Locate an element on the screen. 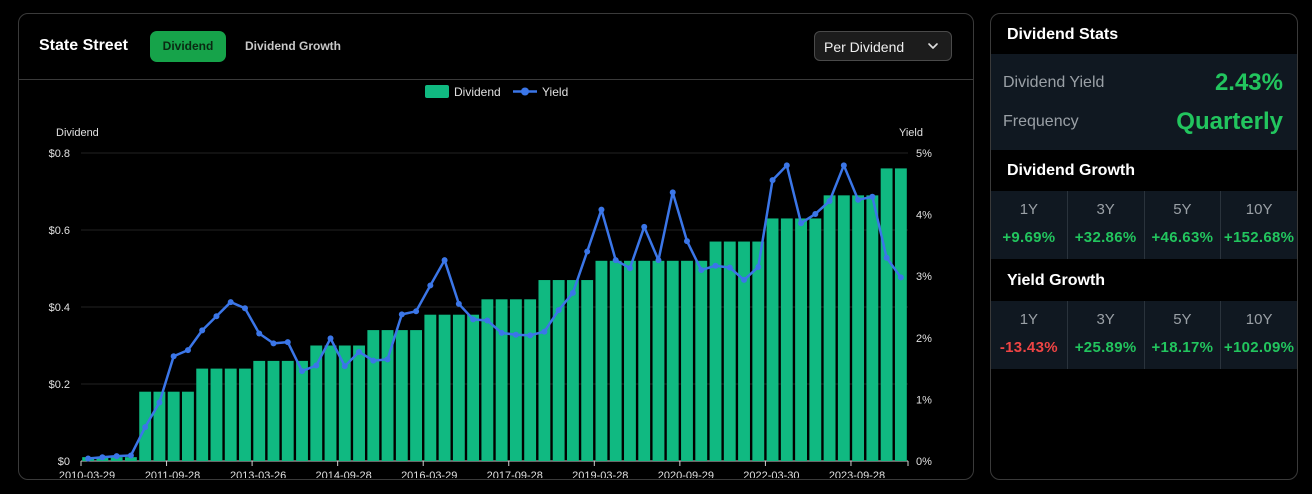 This screenshot has width=1312, height=494. tab-dividend: Dividend is located at coordinates (188, 46).